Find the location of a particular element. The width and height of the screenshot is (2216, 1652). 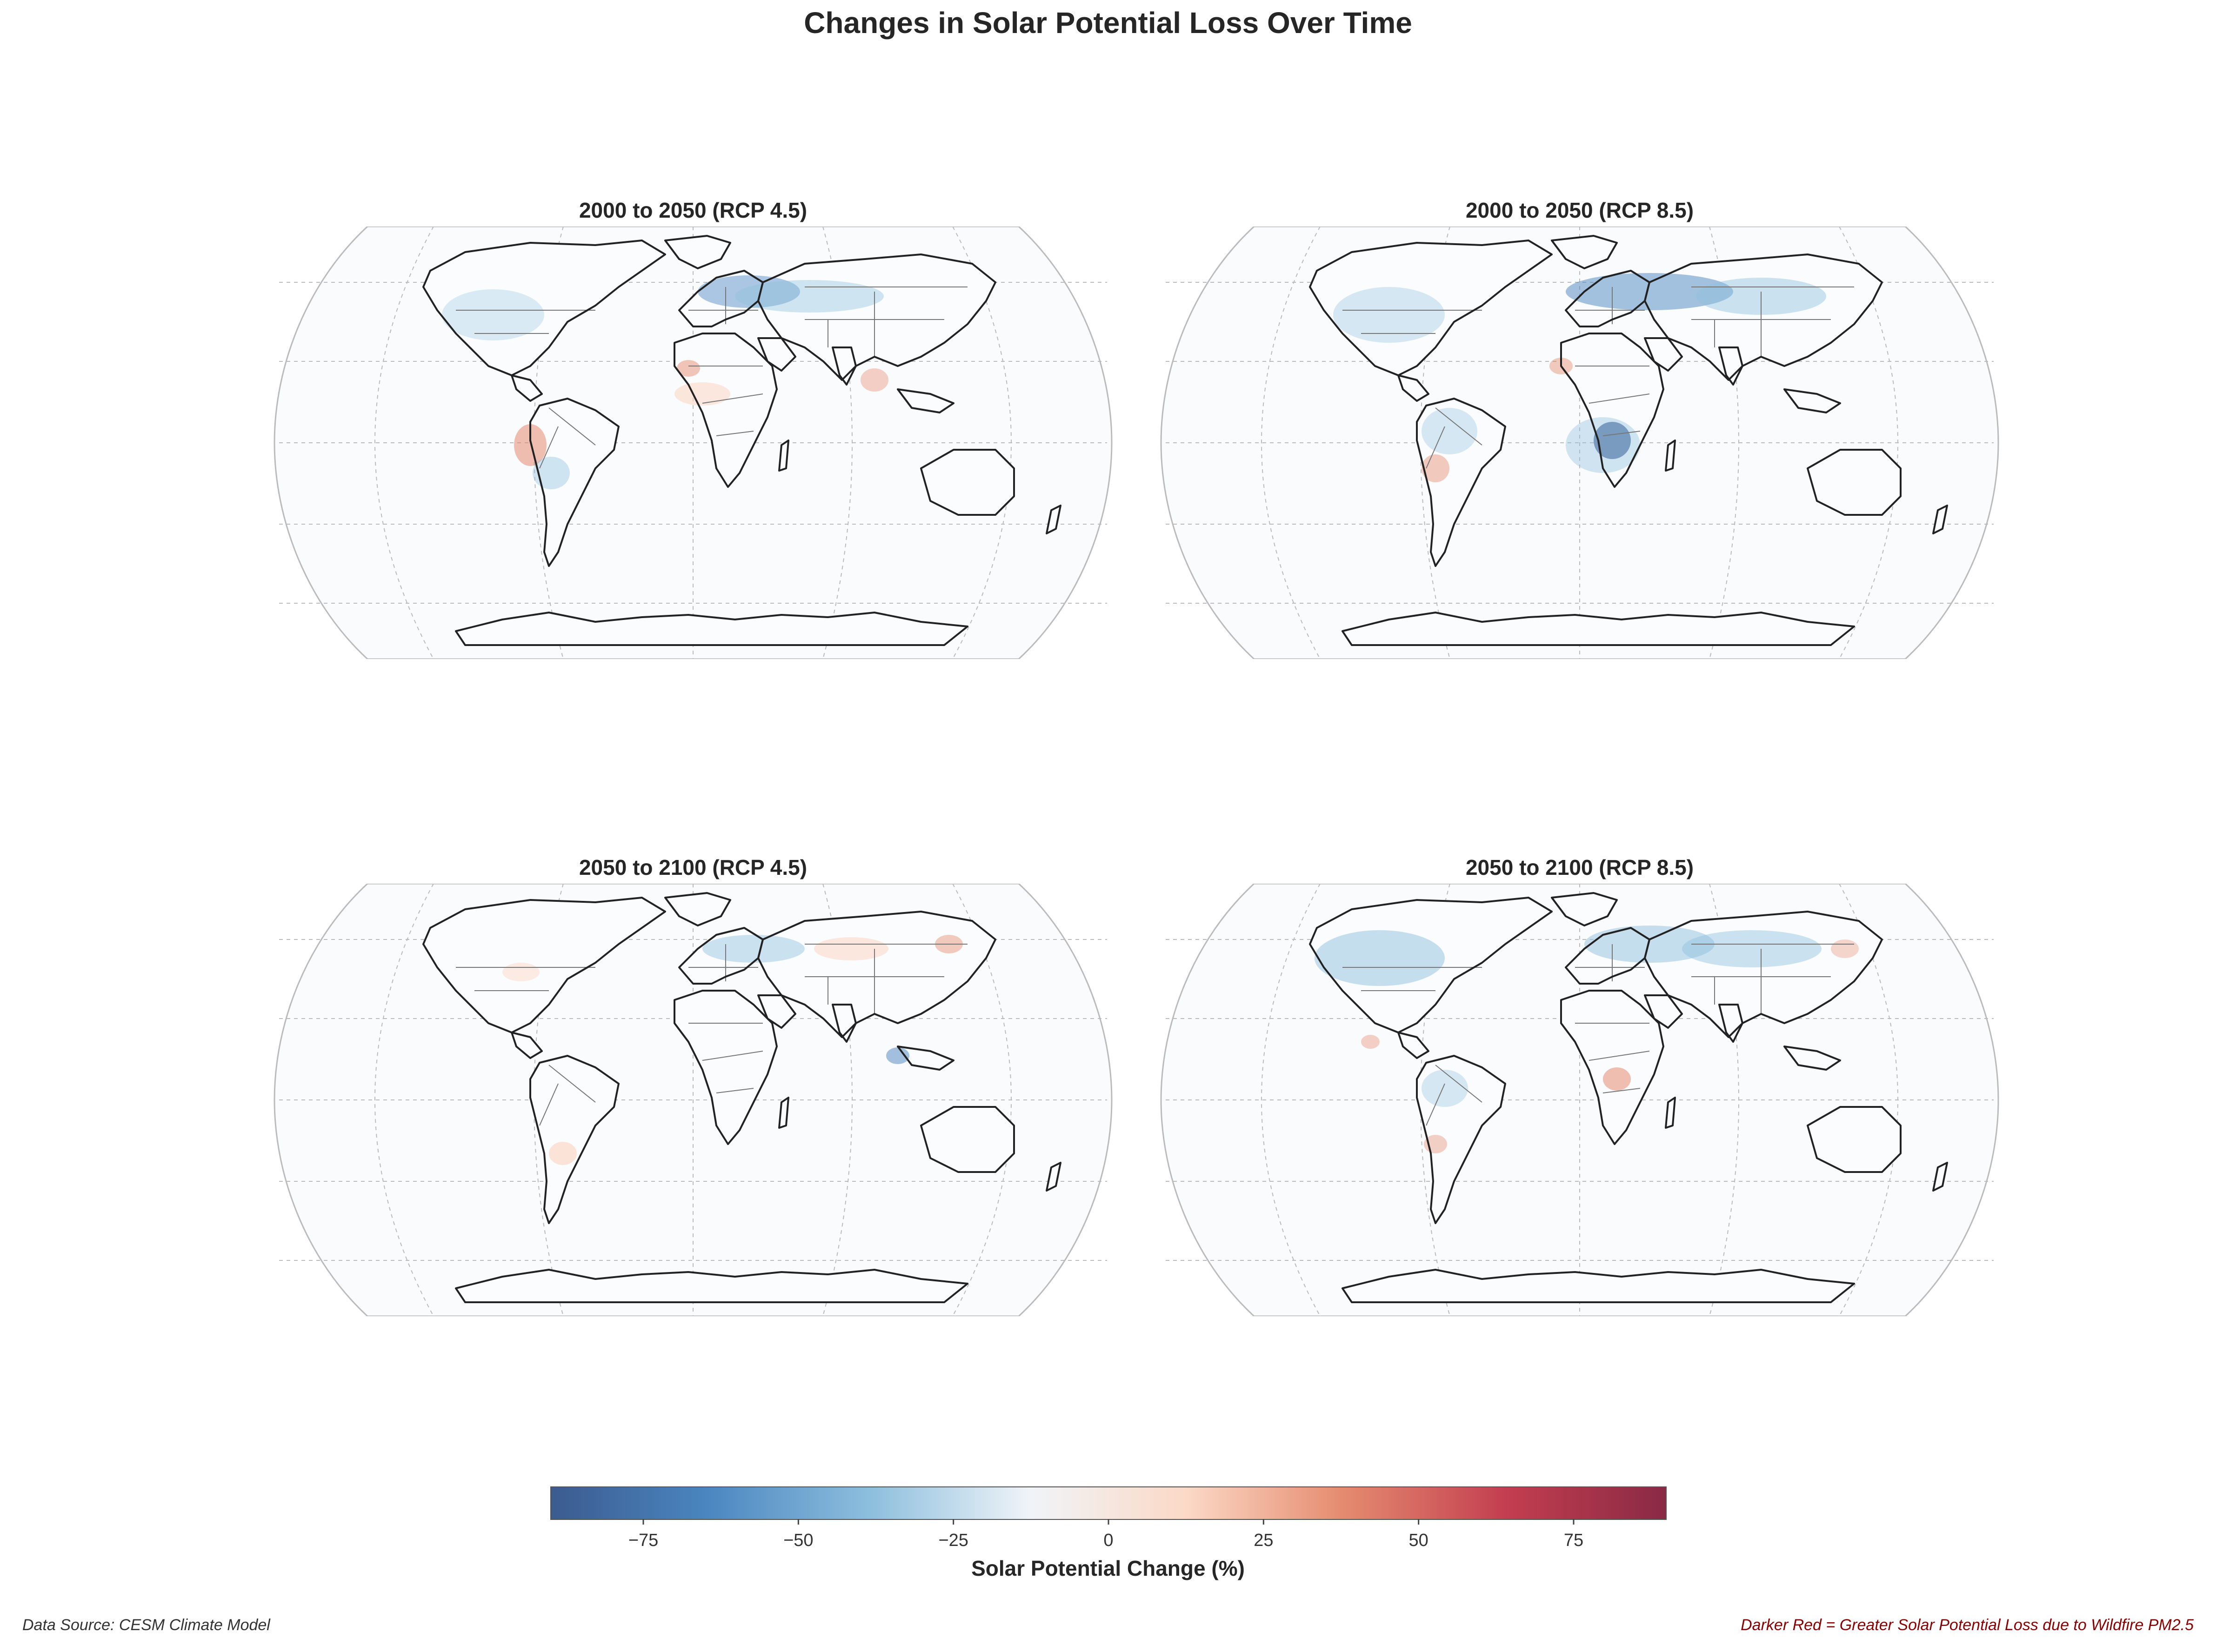

asia-coastline is located at coordinates (1763, 317).